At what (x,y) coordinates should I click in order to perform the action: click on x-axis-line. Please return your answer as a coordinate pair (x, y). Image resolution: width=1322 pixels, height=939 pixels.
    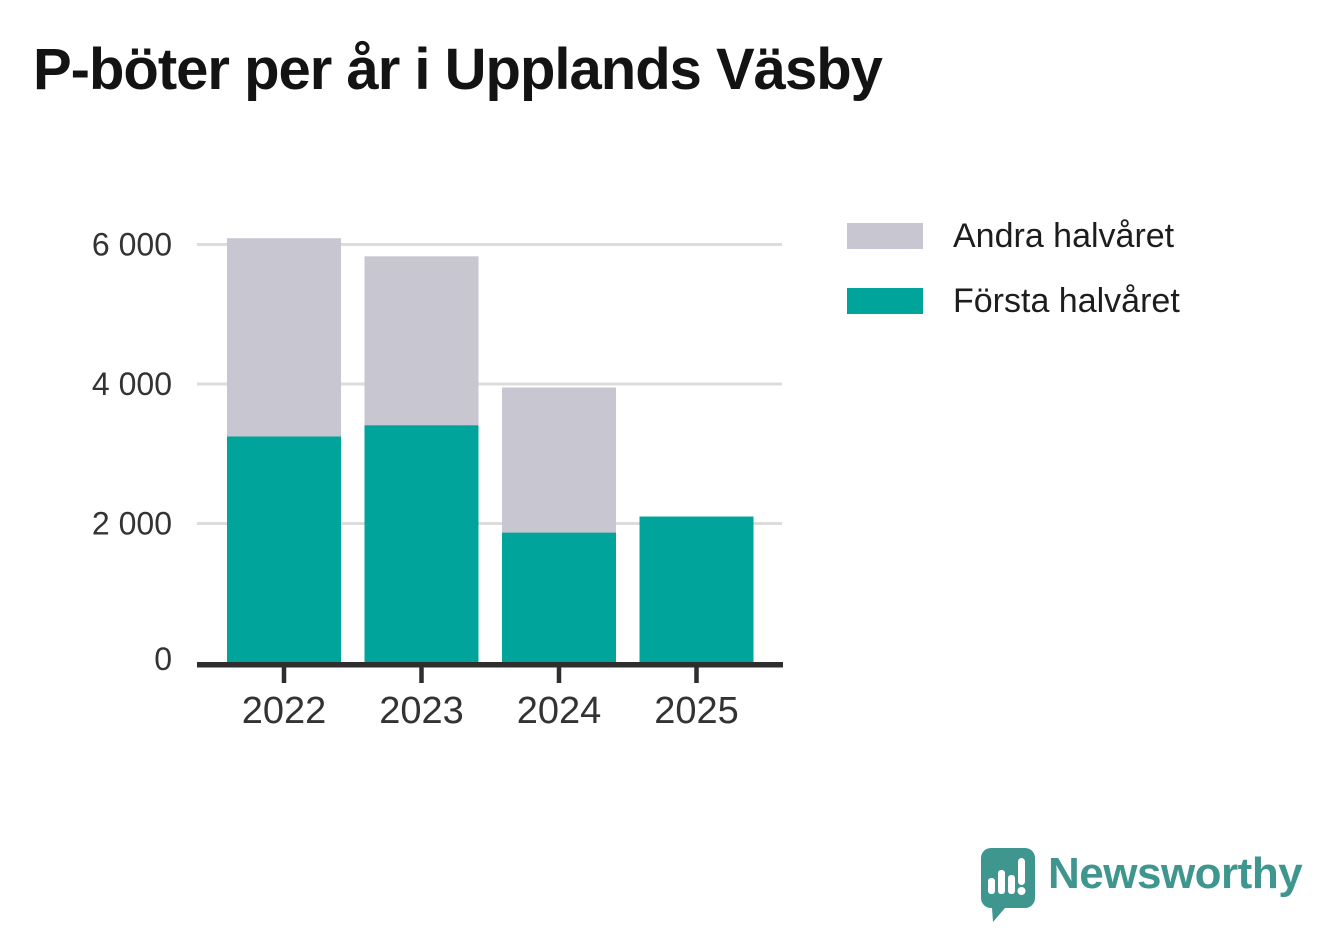
    Looking at the image, I should click on (490, 665).